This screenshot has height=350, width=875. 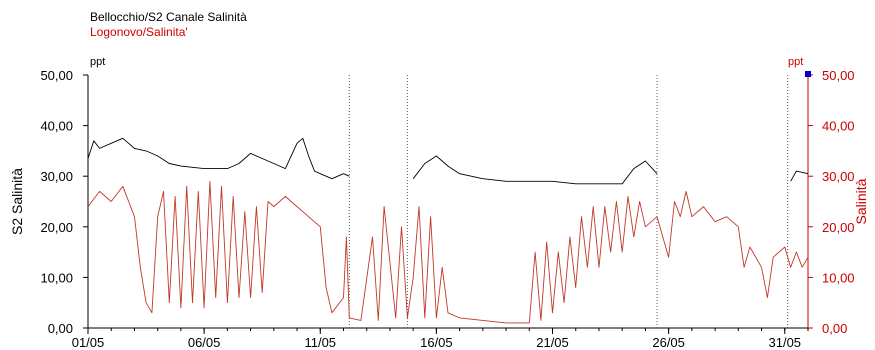 I want to click on legend-entry-red: Logonovo/Salinita', so click(x=139, y=32).